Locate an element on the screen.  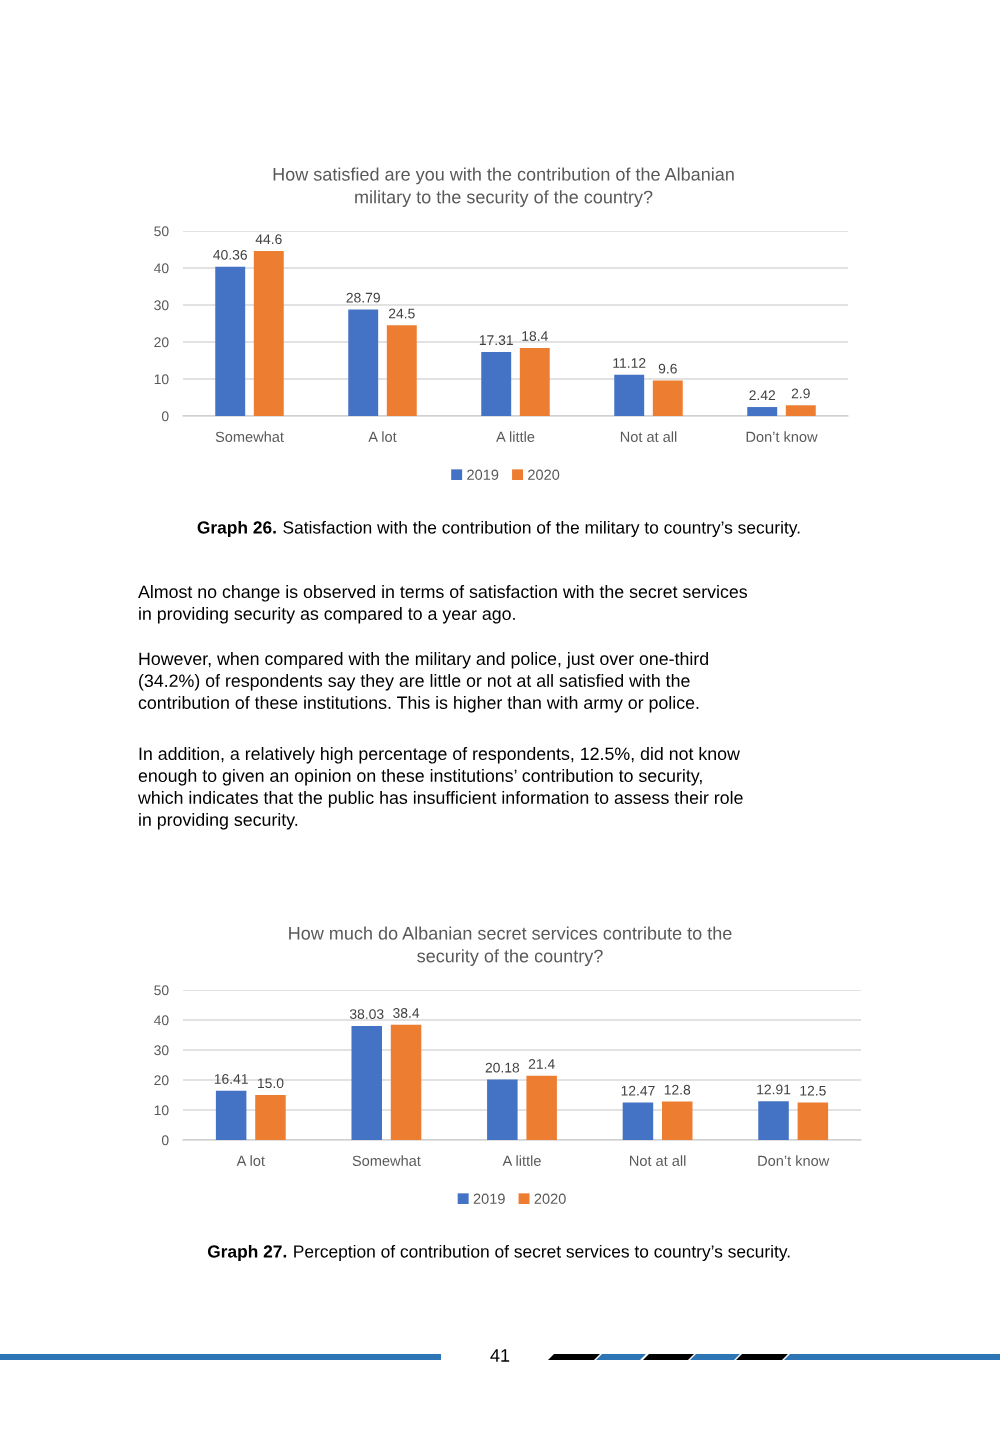
data-label: 12.8 is located at coordinates (677, 1089).